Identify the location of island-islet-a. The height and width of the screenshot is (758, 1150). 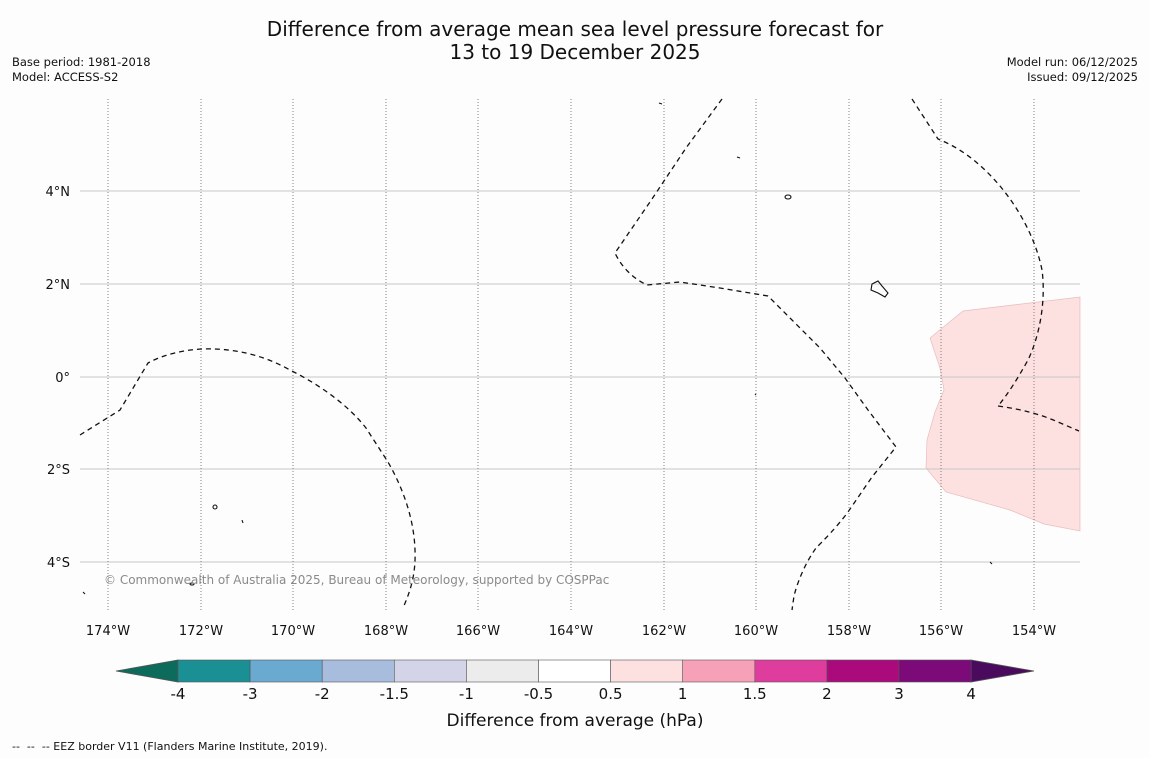
(660, 103).